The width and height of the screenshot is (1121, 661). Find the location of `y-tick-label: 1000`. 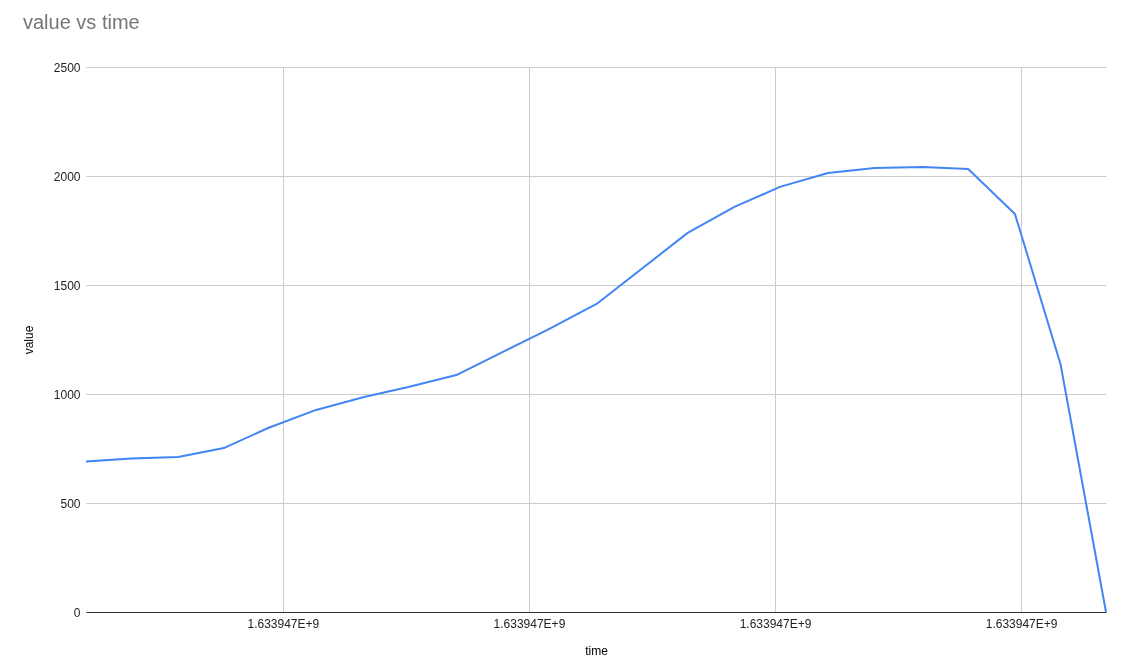

y-tick-label: 1000 is located at coordinates (67, 394).